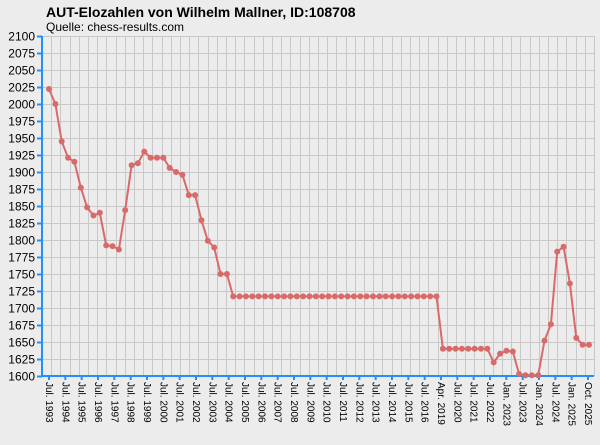 The width and height of the screenshot is (600, 445). Describe the element at coordinates (21, 54) in the screenshot. I see `y-tick-label: 2075` at that location.